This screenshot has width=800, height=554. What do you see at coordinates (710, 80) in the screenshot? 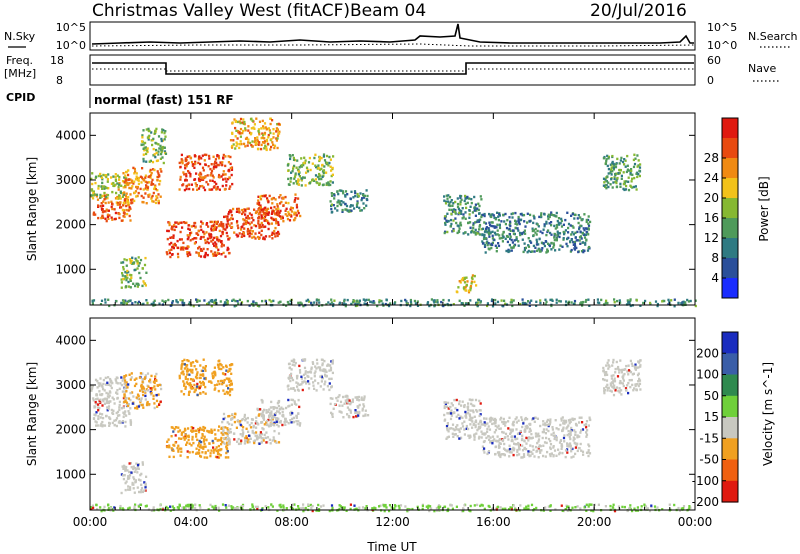
I see `nave-tick-bottom: 0` at bounding box center [710, 80].